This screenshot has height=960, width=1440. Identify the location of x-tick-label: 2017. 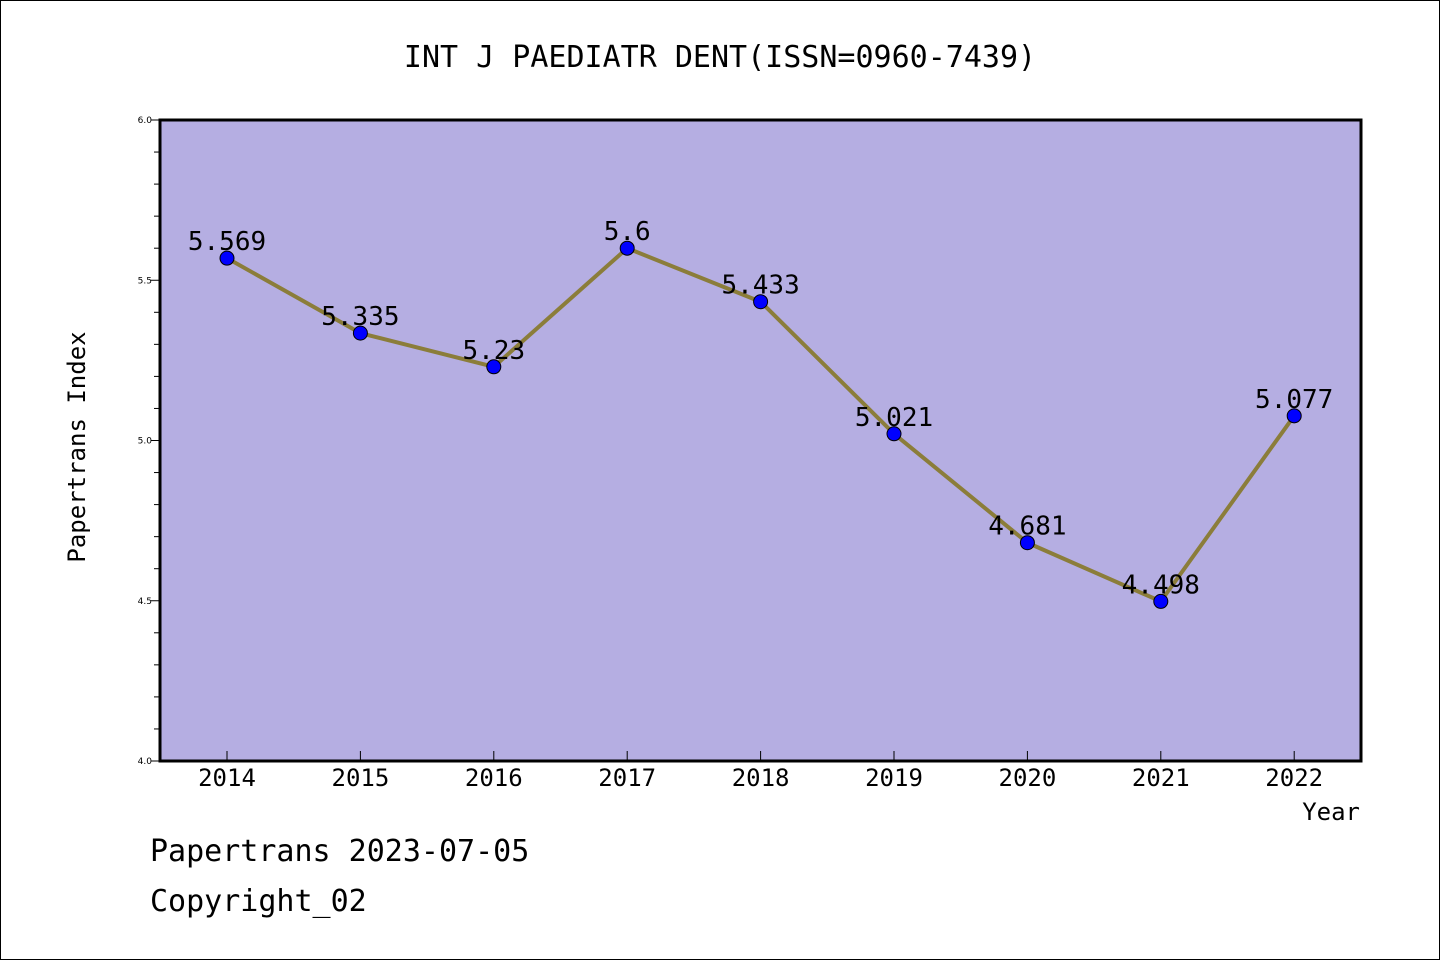
(627, 778).